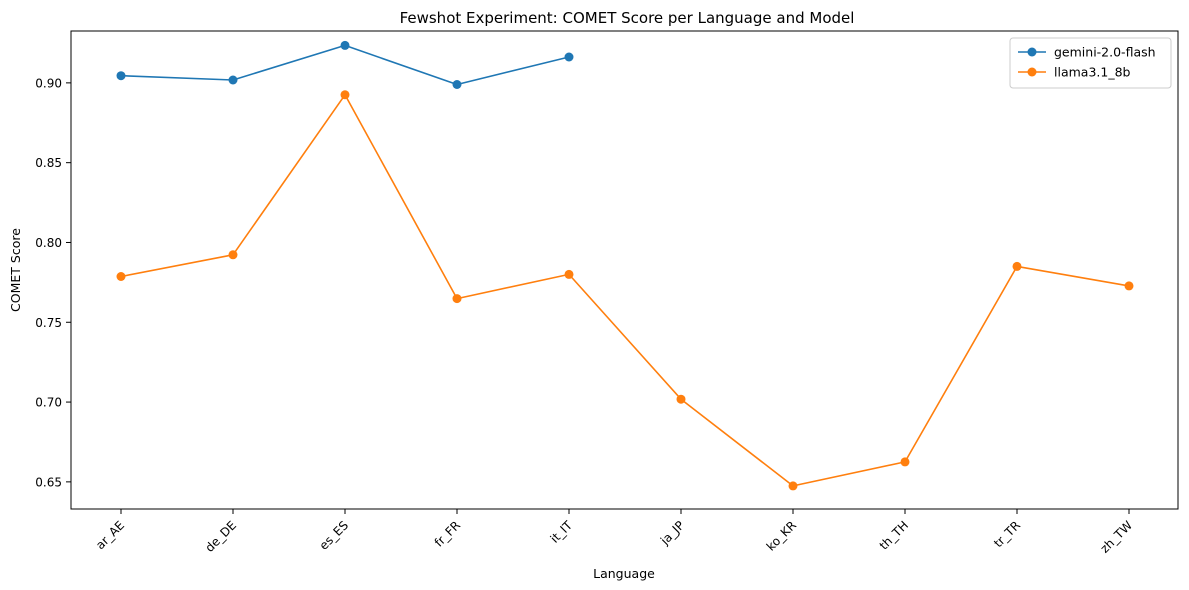  Describe the element at coordinates (15, 270) in the screenshot. I see `y-axis-label: COMET Score` at that location.